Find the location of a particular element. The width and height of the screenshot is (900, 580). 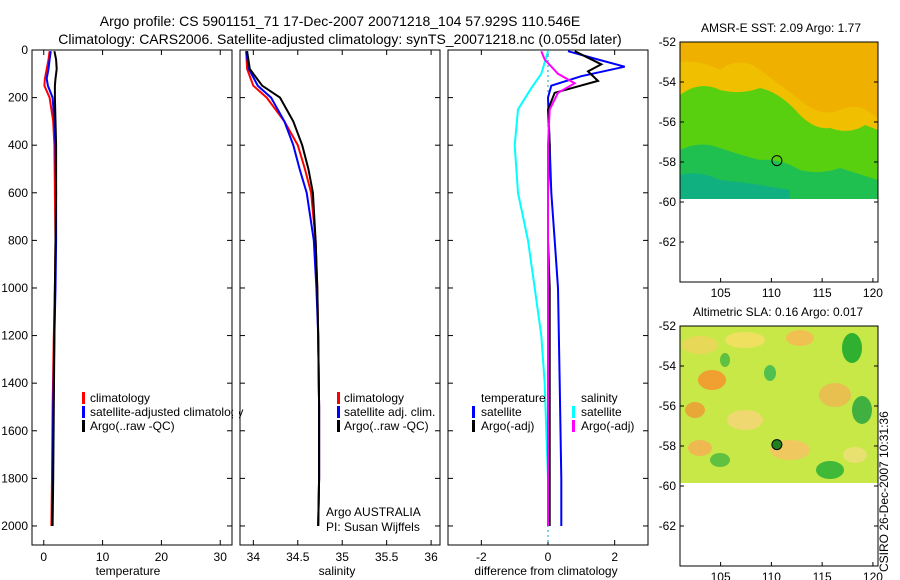

legend-salt-argo: Argo(-adj) is located at coordinates (607, 426).